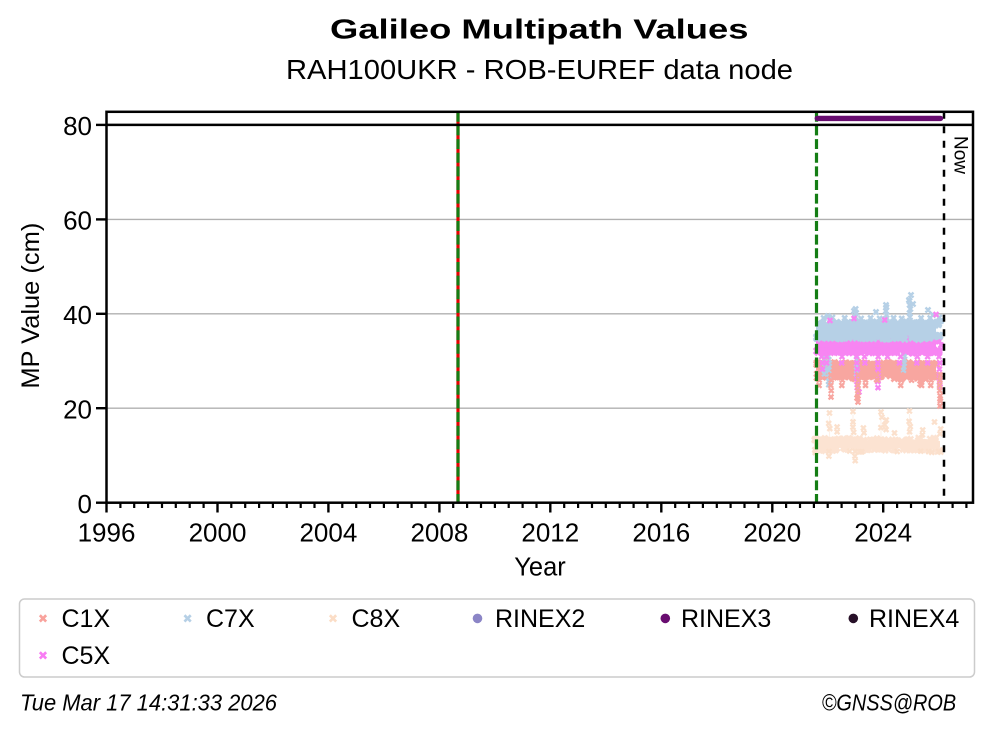  What do you see at coordinates (328, 532) in the screenshot?
I see `svg-text: 2004` at bounding box center [328, 532].